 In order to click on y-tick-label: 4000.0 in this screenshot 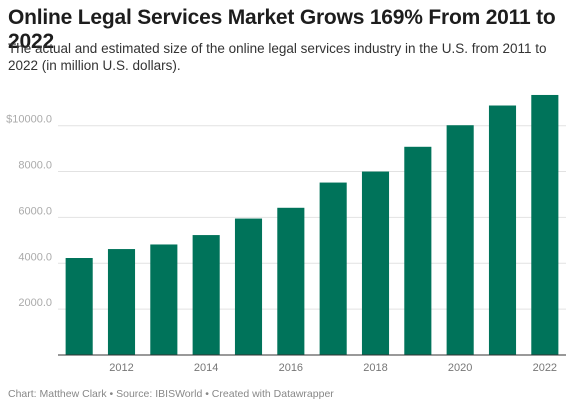, I will do `click(35, 257)`.